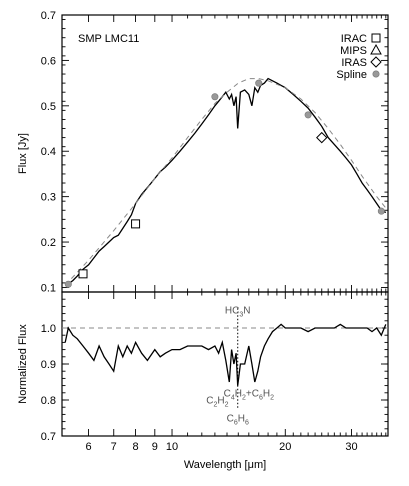 The height and width of the screenshot is (486, 409). I want to click on x-tick-label: 6, so click(88, 447).